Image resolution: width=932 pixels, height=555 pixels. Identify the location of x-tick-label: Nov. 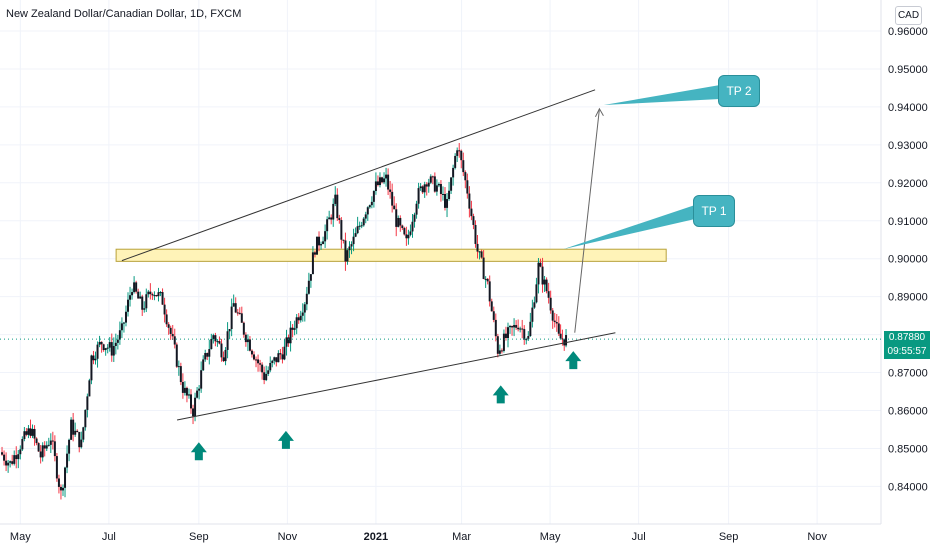
(288, 537).